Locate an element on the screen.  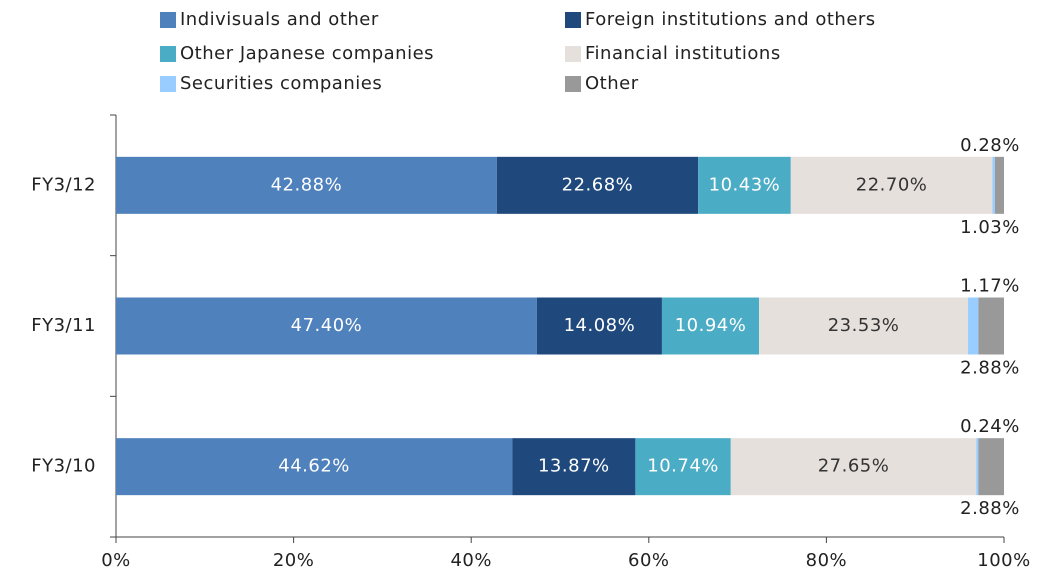
data-label: 10.94% is located at coordinates (711, 325).